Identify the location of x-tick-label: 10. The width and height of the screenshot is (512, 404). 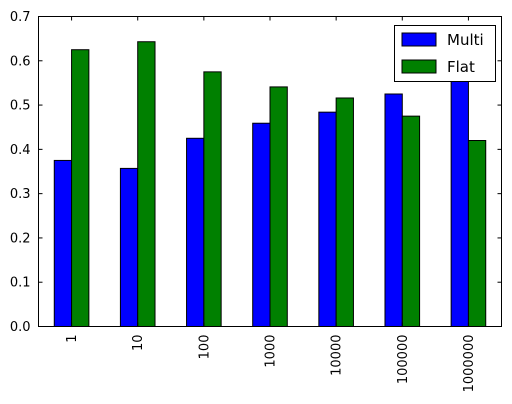
(138, 343).